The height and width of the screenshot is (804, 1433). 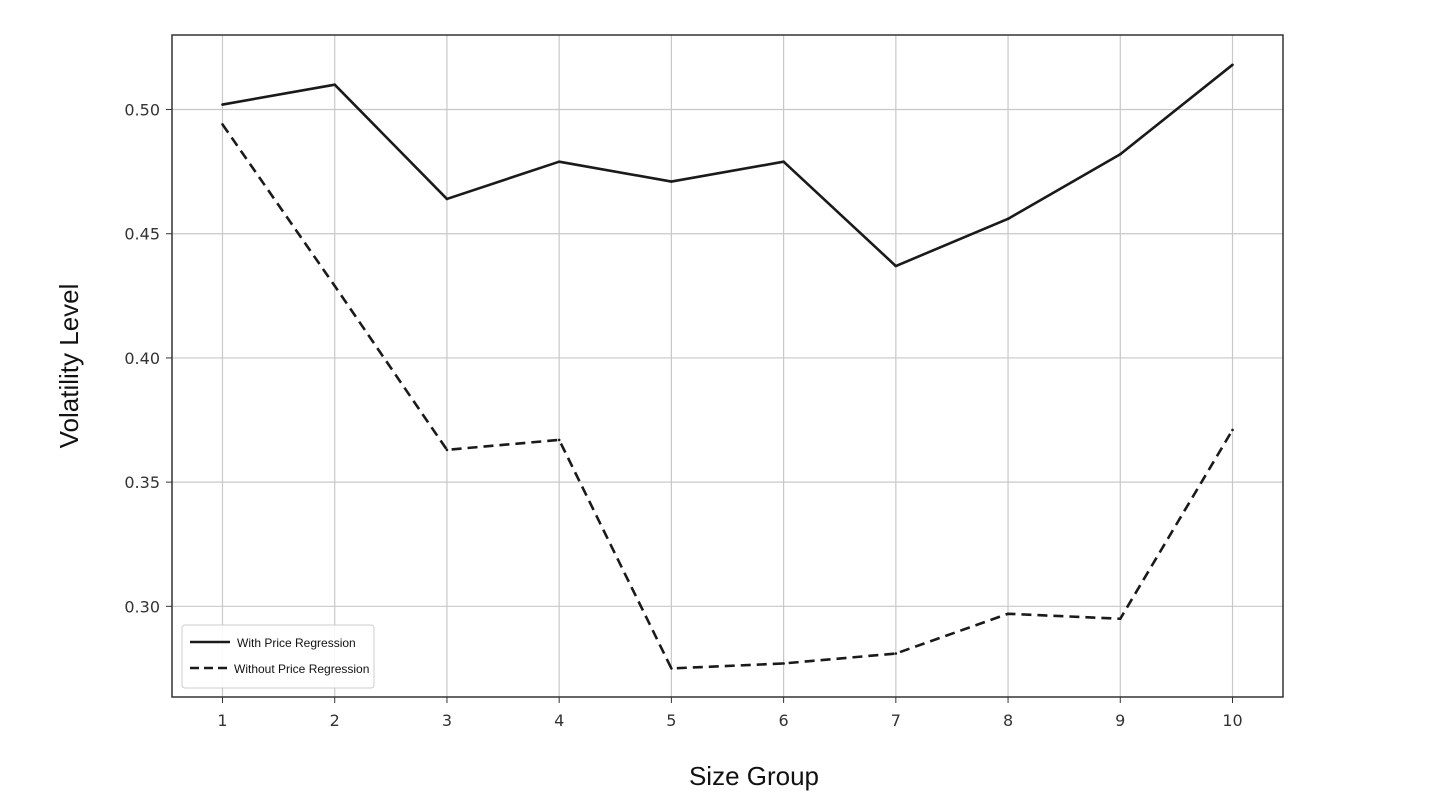 I want to click on legend-label-without-price-regression: Without Price Regression, so click(x=301, y=669).